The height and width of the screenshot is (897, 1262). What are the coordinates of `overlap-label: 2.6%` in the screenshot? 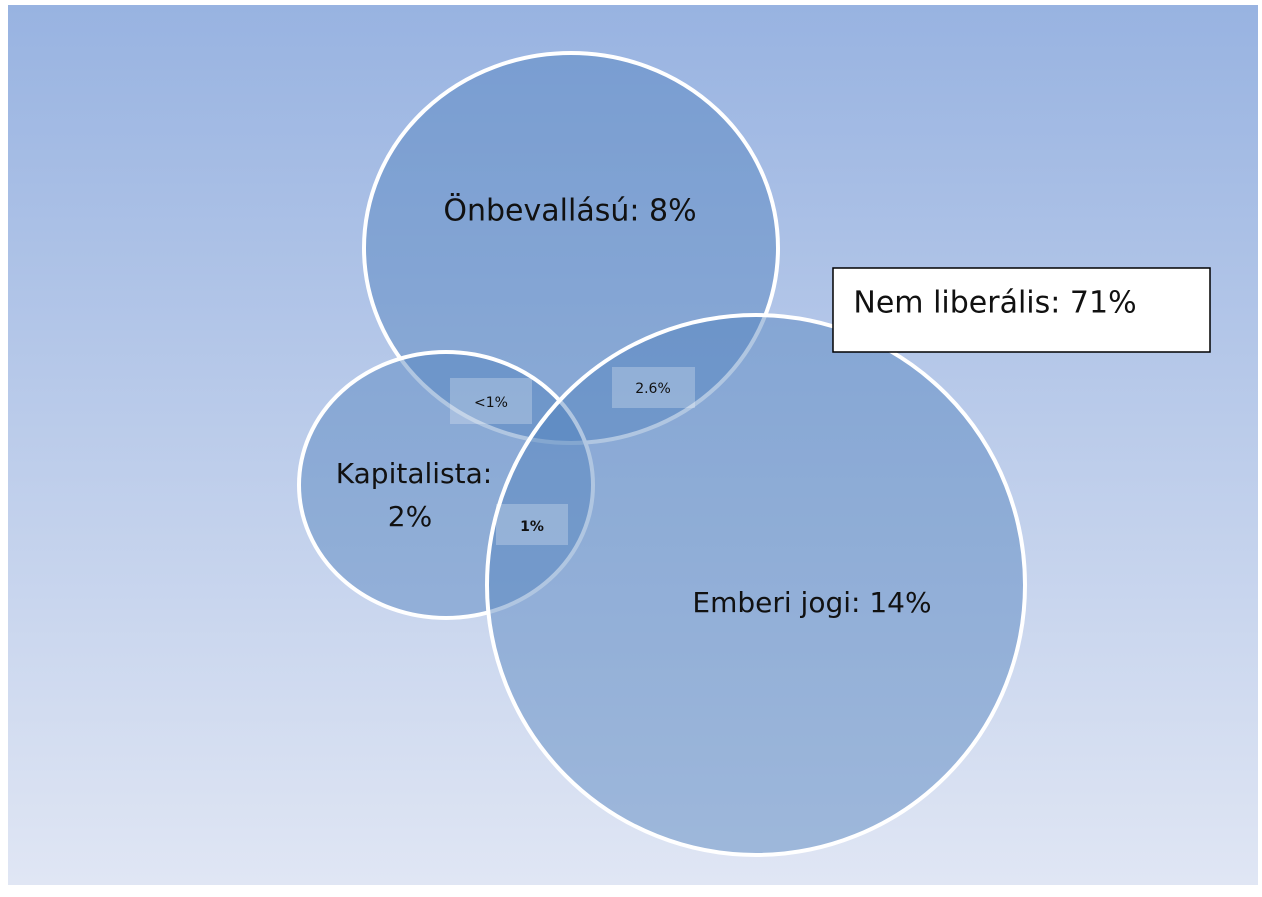 It's located at (653, 389).